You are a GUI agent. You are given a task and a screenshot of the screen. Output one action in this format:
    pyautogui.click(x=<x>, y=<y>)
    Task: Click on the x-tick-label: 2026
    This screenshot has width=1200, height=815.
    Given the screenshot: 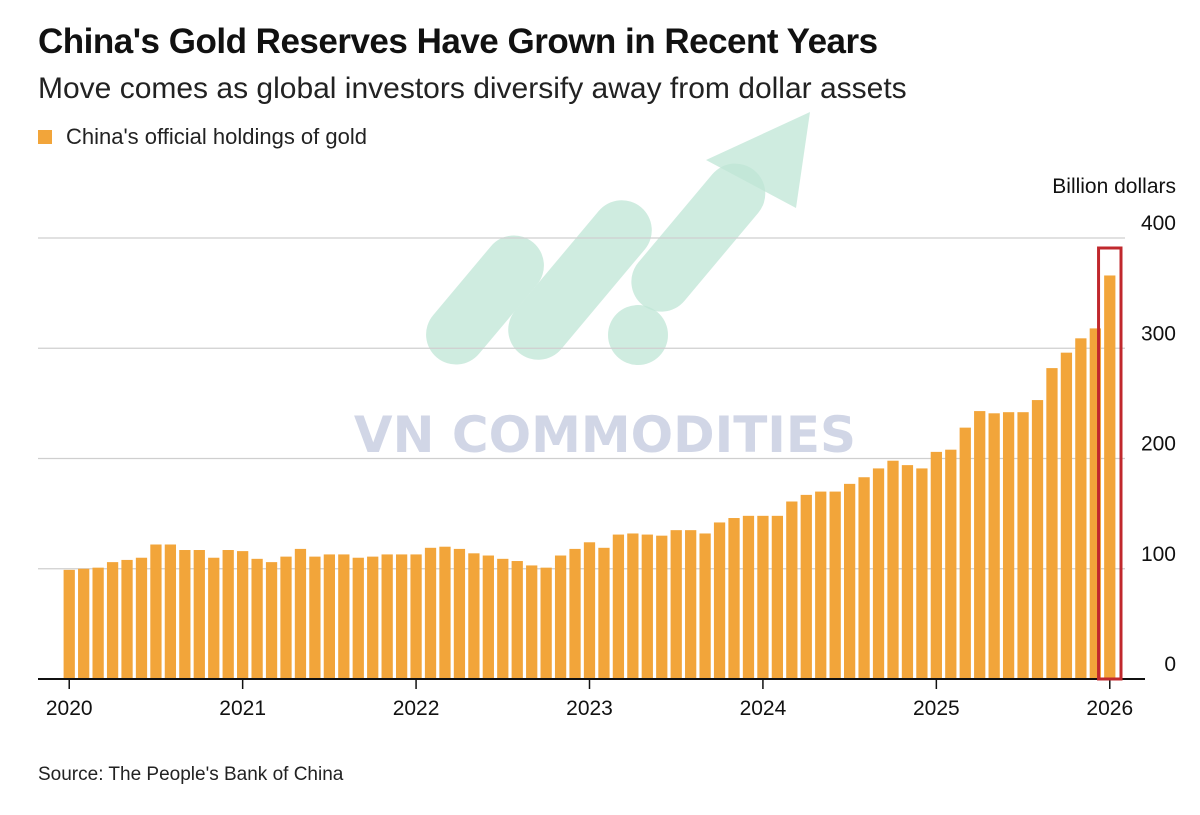 What is the action you would take?
    pyautogui.click(x=1109, y=708)
    